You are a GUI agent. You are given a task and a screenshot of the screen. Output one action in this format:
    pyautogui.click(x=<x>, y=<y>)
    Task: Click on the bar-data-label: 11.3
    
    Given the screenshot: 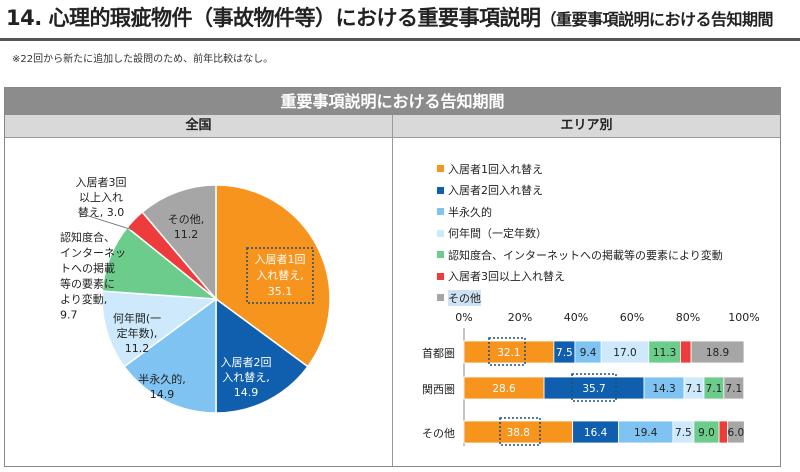 What is the action you would take?
    pyautogui.click(x=664, y=353)
    